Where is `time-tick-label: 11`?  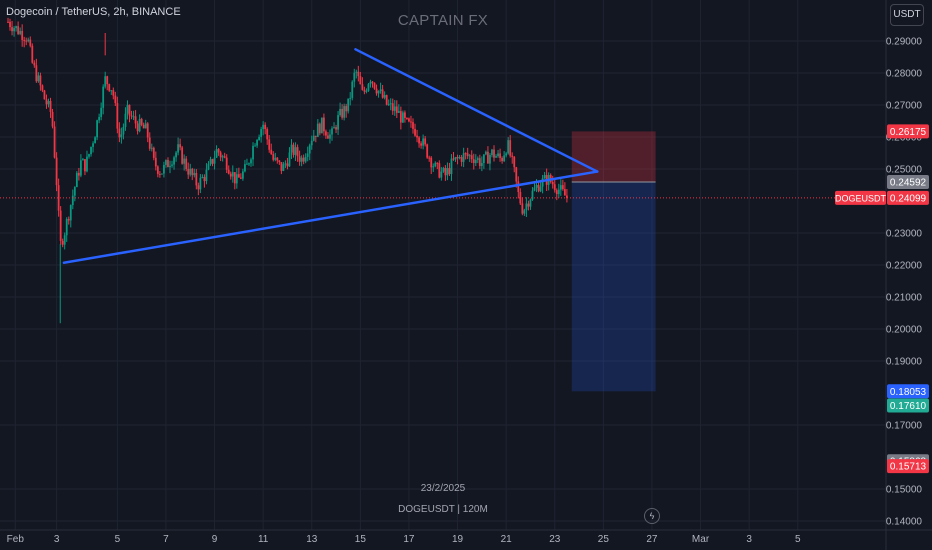 time-tick-label: 11 is located at coordinates (263, 539).